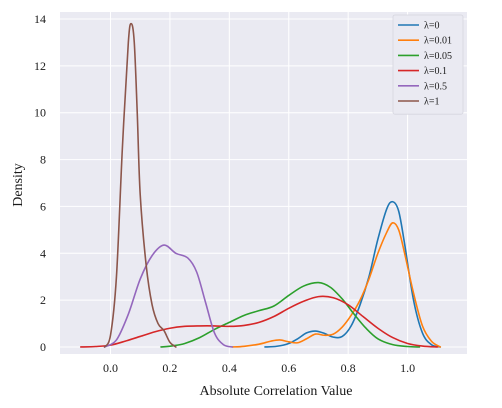 This screenshot has height=408, width=502. I want to click on y-tick-label: 0, so click(43, 347).